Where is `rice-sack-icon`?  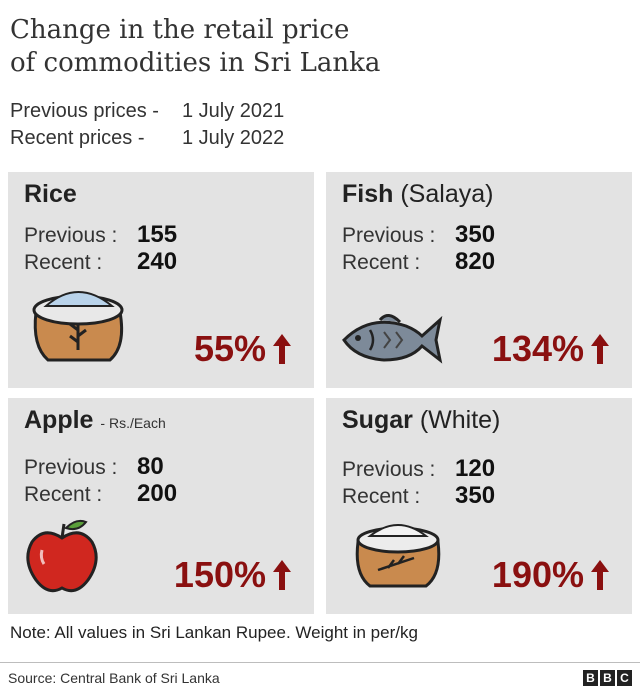
rice-sack-icon is located at coordinates (78, 326).